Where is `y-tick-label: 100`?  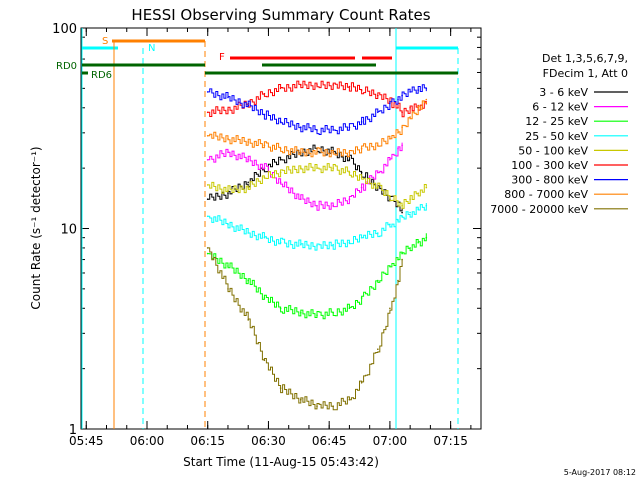 y-tick-label: 100 is located at coordinates (64, 29).